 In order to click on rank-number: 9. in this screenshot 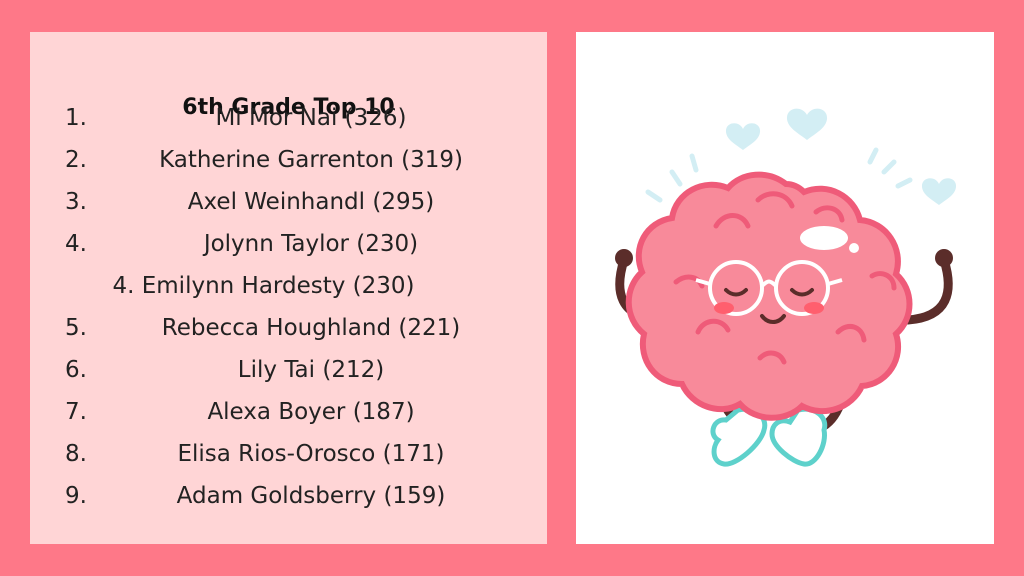, I will do `click(76, 496)`.